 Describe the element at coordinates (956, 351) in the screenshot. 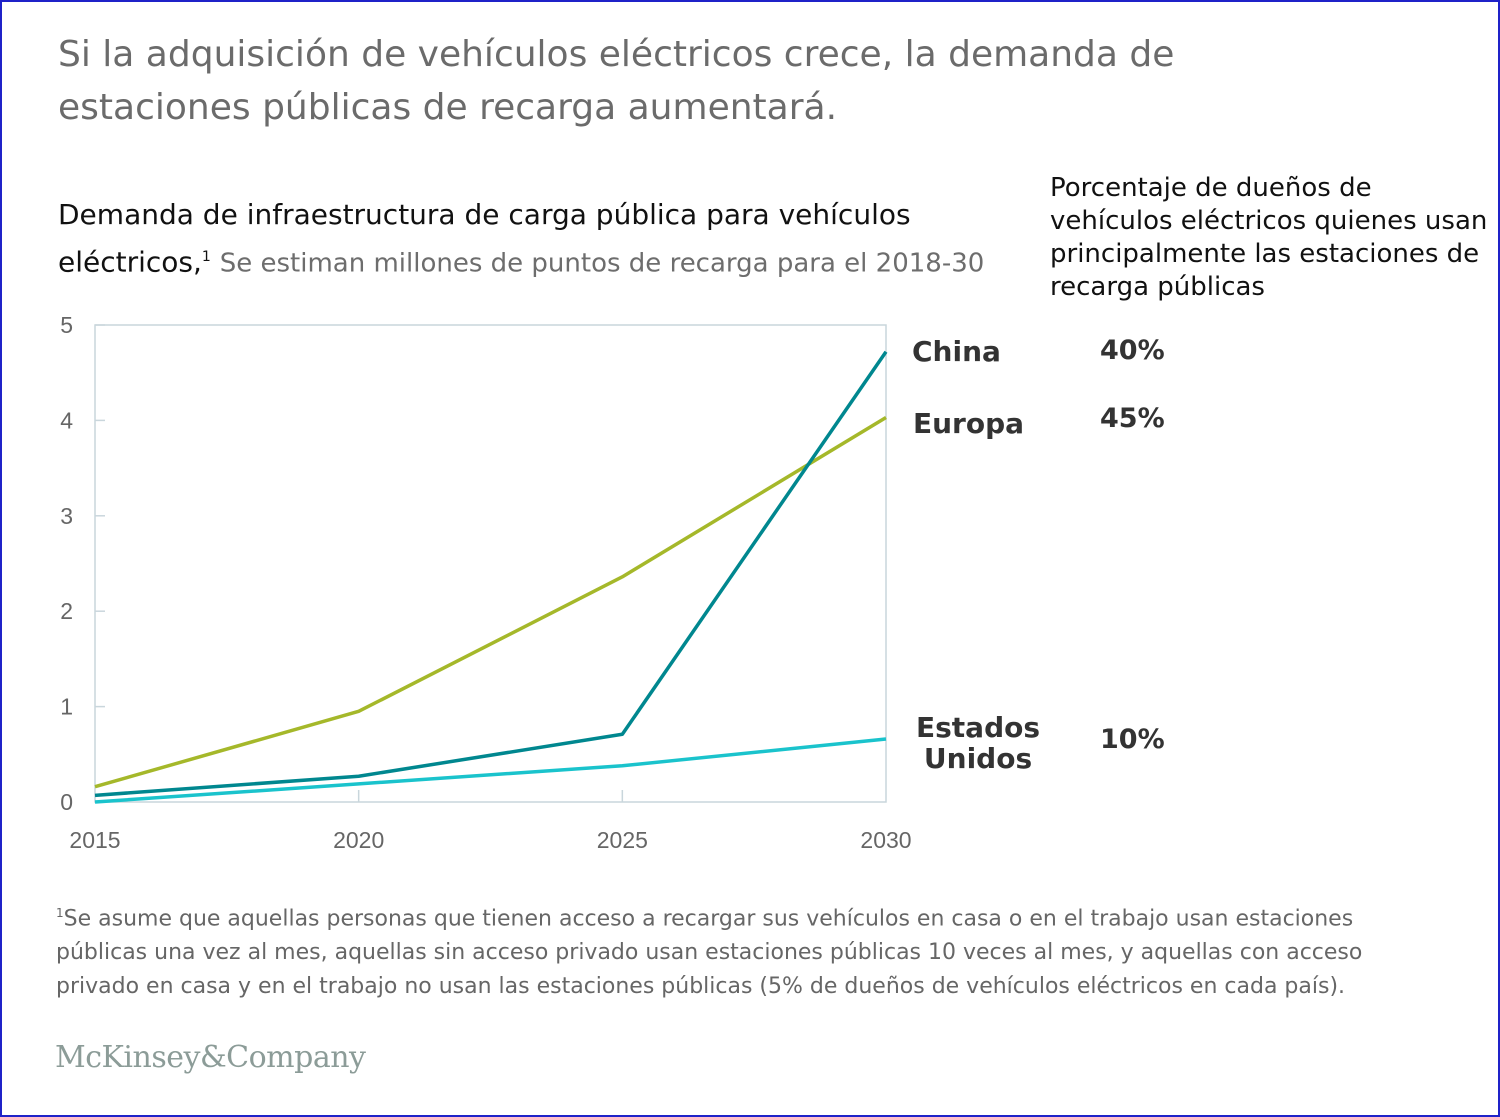

I see `series-label-china: China` at that location.